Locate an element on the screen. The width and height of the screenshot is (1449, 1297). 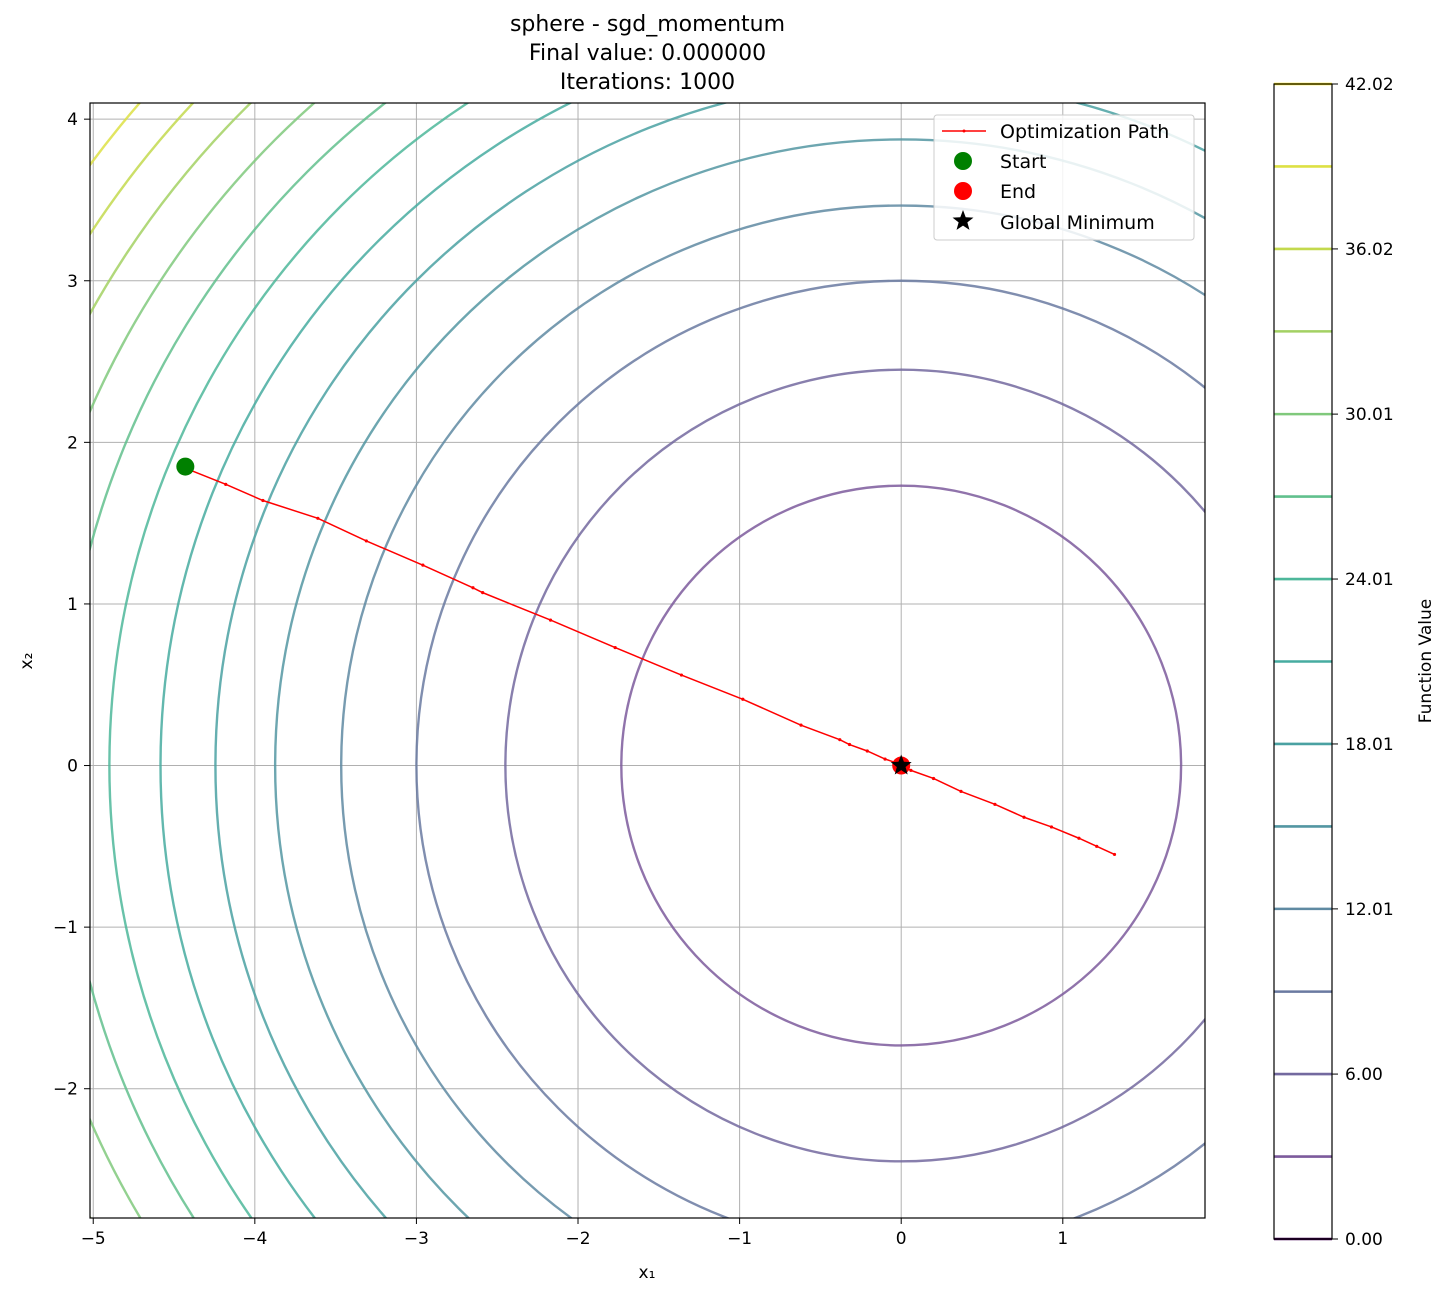
y-axis-ticks: −2 −1 0 1 2 3 4 is located at coordinates (71, 605).